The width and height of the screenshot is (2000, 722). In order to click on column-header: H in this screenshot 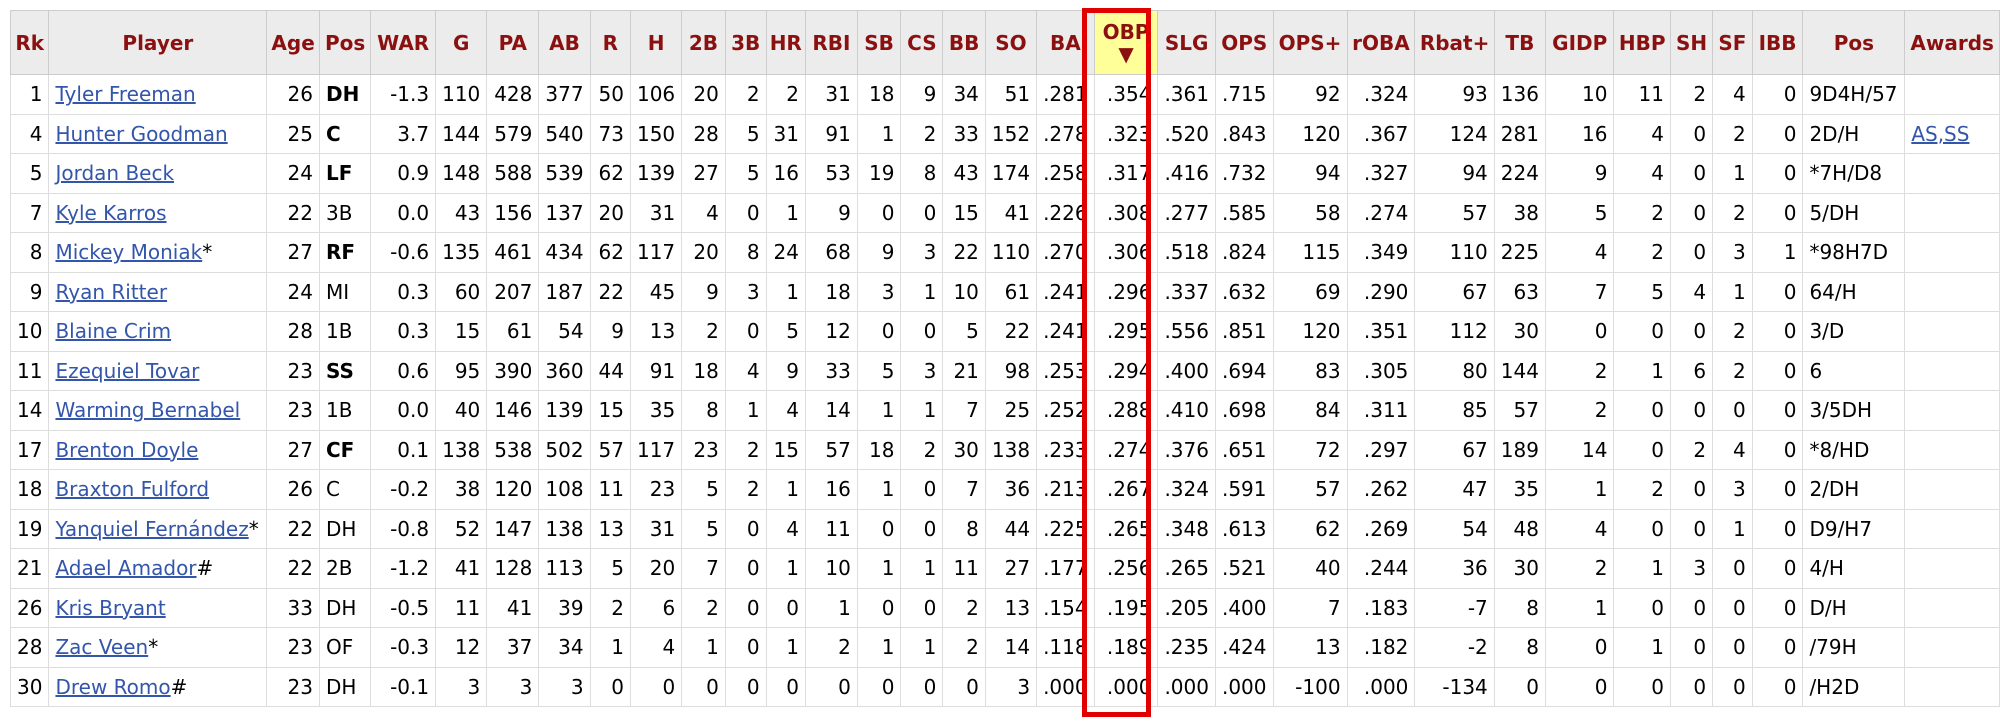, I will do `click(656, 42)`.